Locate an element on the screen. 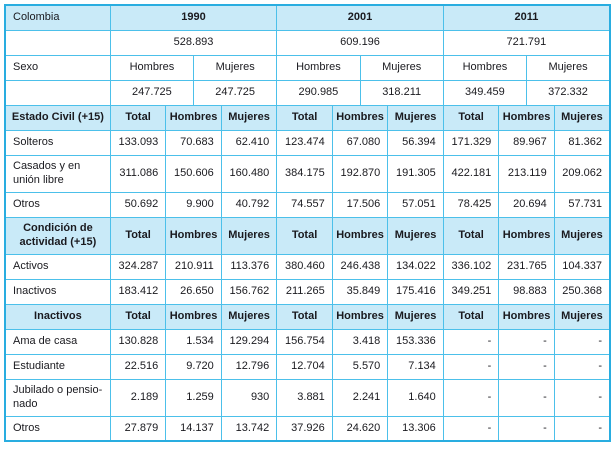  data-cell: 20.694 is located at coordinates (526, 204).